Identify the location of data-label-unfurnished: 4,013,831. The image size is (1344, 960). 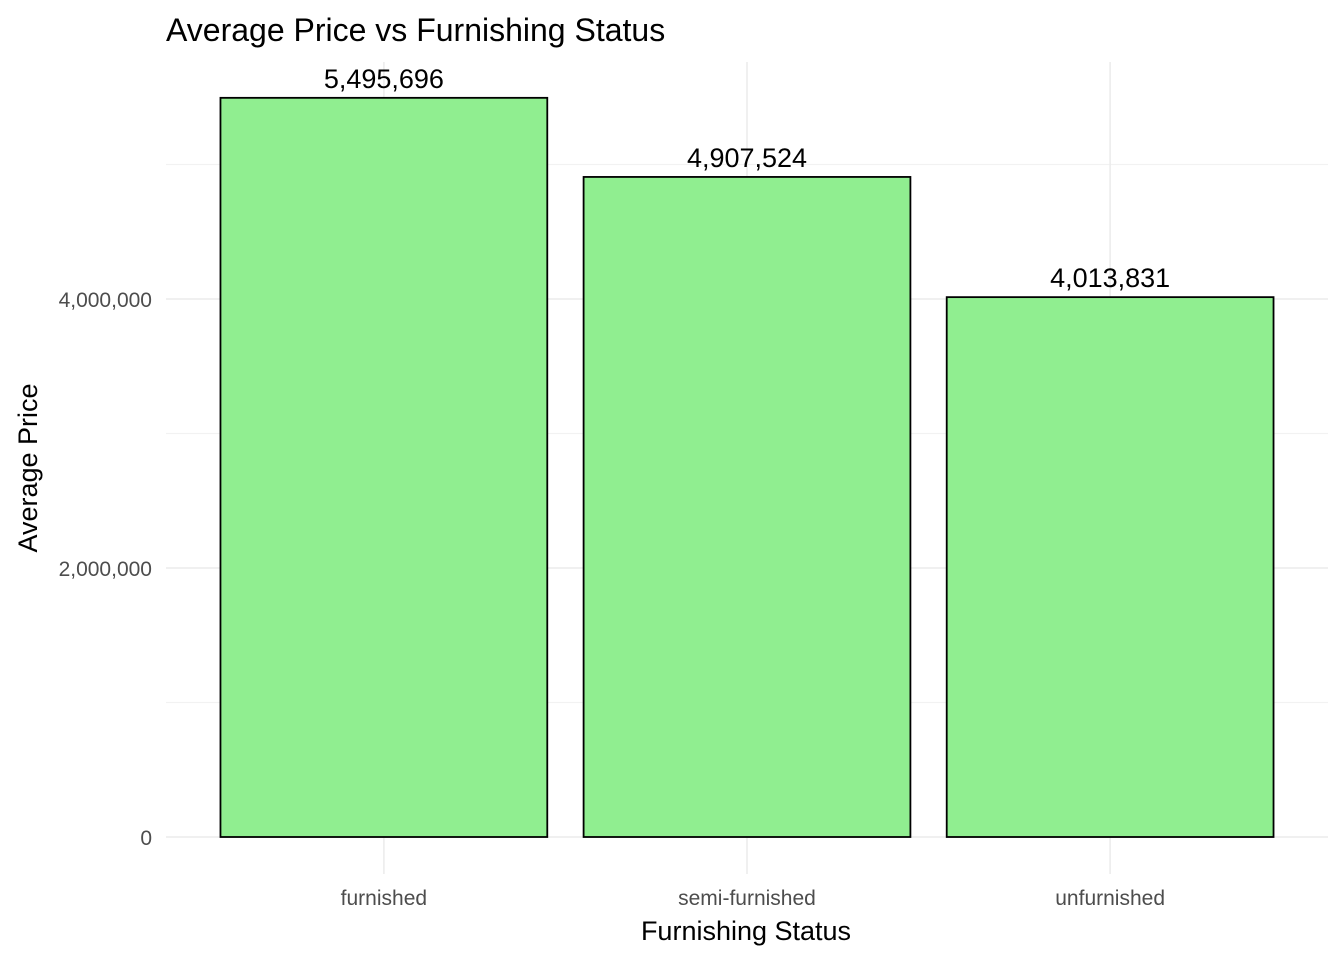
(1110, 278).